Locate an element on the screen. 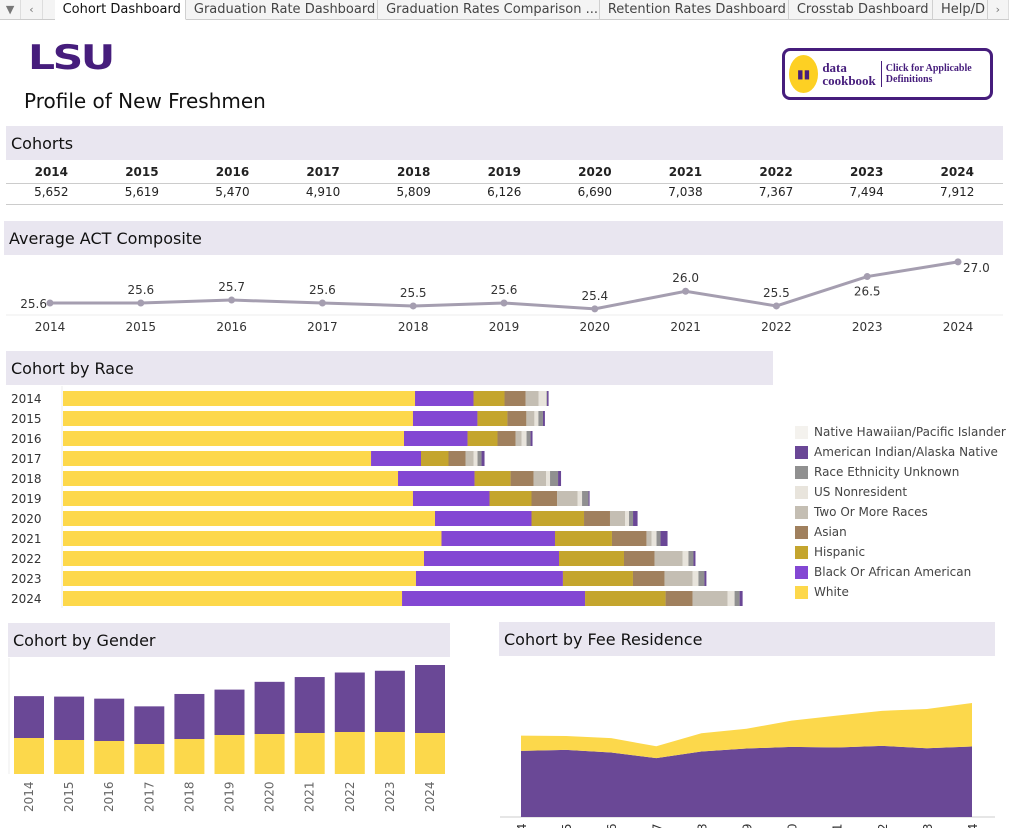 This screenshot has height=828, width=1009. cohort-count-2020: 6,690 is located at coordinates (595, 192).